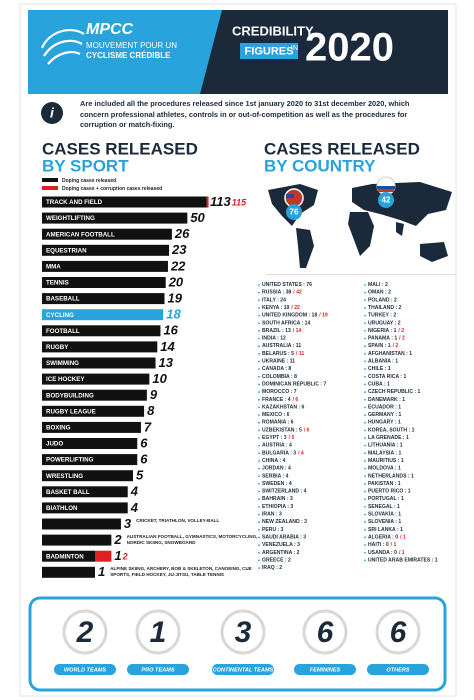  What do you see at coordinates (284, 492) in the screenshot?
I see `country-text: SWITZERLAND : 4` at bounding box center [284, 492].